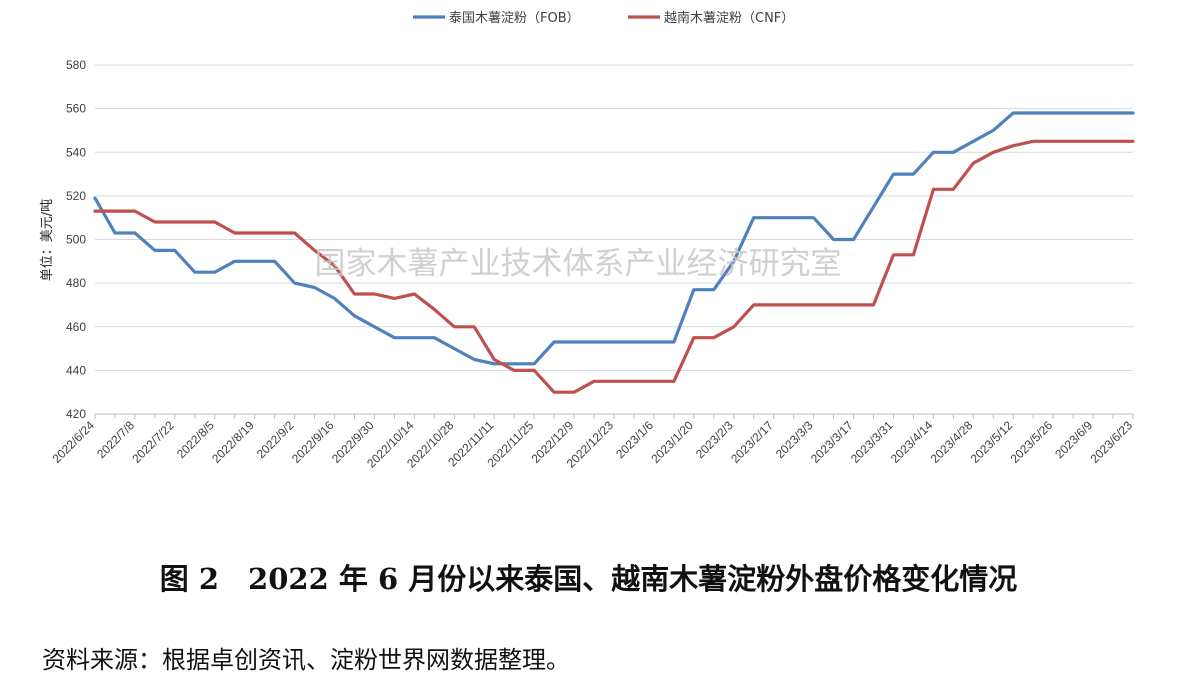 This screenshot has height=684, width=1177. What do you see at coordinates (603, 18) in the screenshot?
I see `legend: 泰国木薯淀粉（FOB） 越南木薯淀粉（CNF）` at bounding box center [603, 18].